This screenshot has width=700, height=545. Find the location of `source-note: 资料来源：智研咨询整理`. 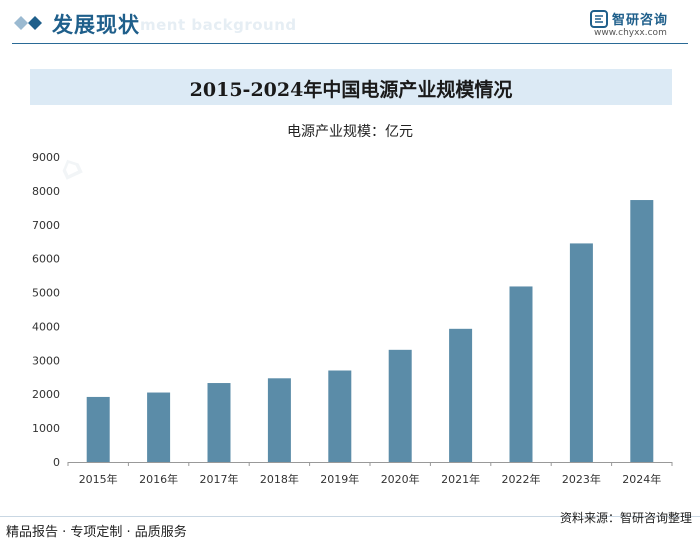

source-note: 资料来源：智研咨询整理 is located at coordinates (625, 518).